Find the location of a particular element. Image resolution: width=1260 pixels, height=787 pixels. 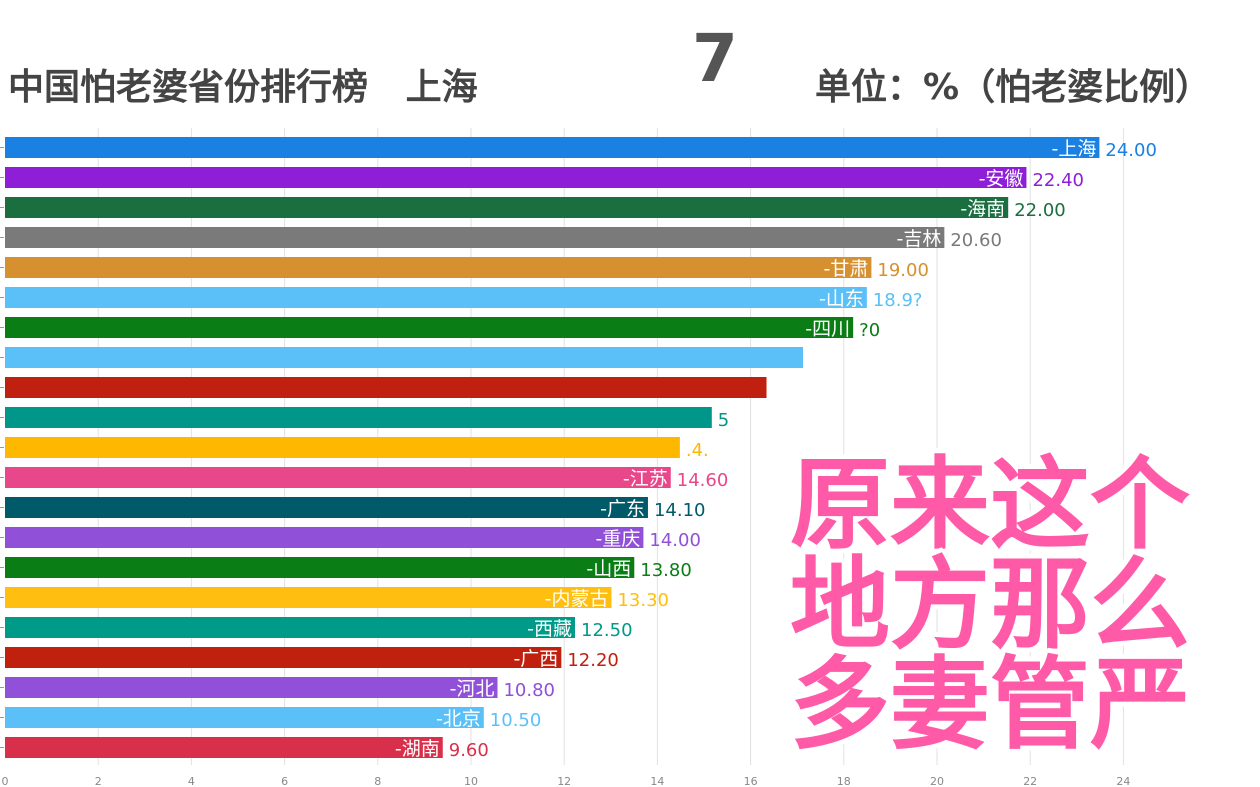

bar-category-label: -海南 is located at coordinates (982, 209).